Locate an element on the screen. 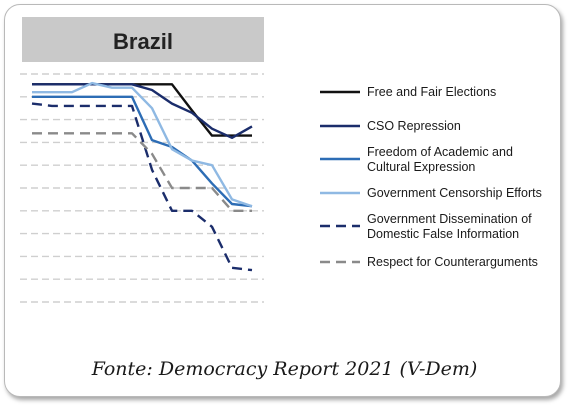 This screenshot has height=405, width=569. chart-title: Brazil is located at coordinates (143, 41).